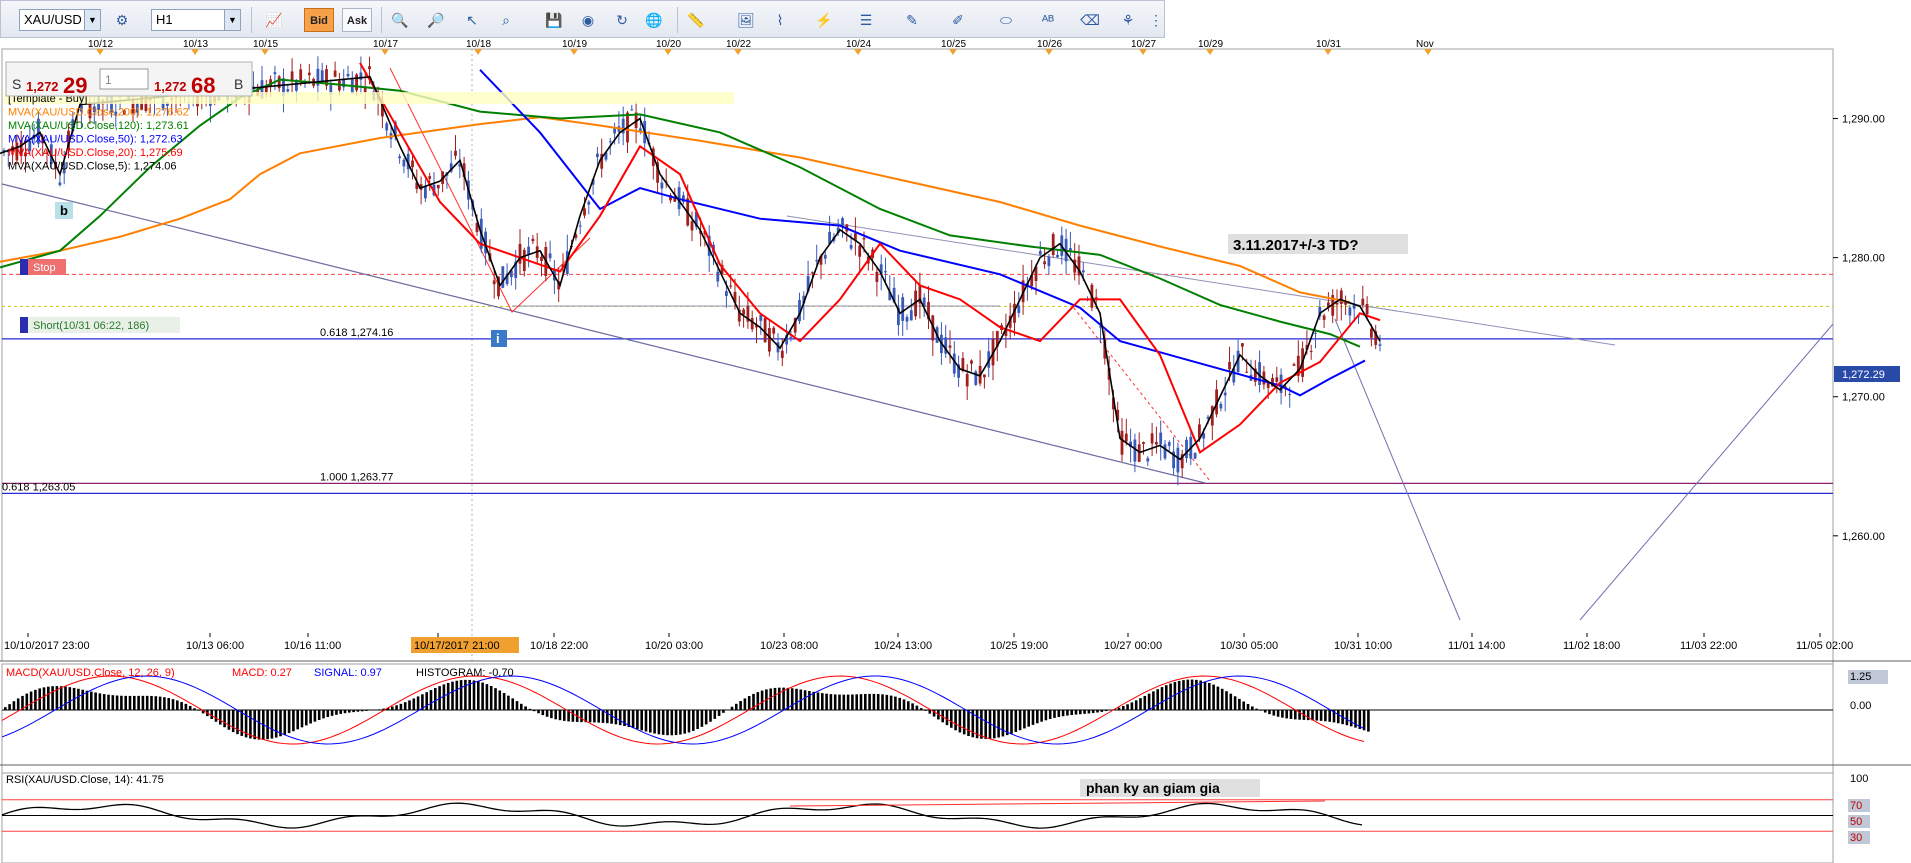 The height and width of the screenshot is (863, 1911). What do you see at coordinates (124, 79) in the screenshot?
I see `lot-input` at bounding box center [124, 79].